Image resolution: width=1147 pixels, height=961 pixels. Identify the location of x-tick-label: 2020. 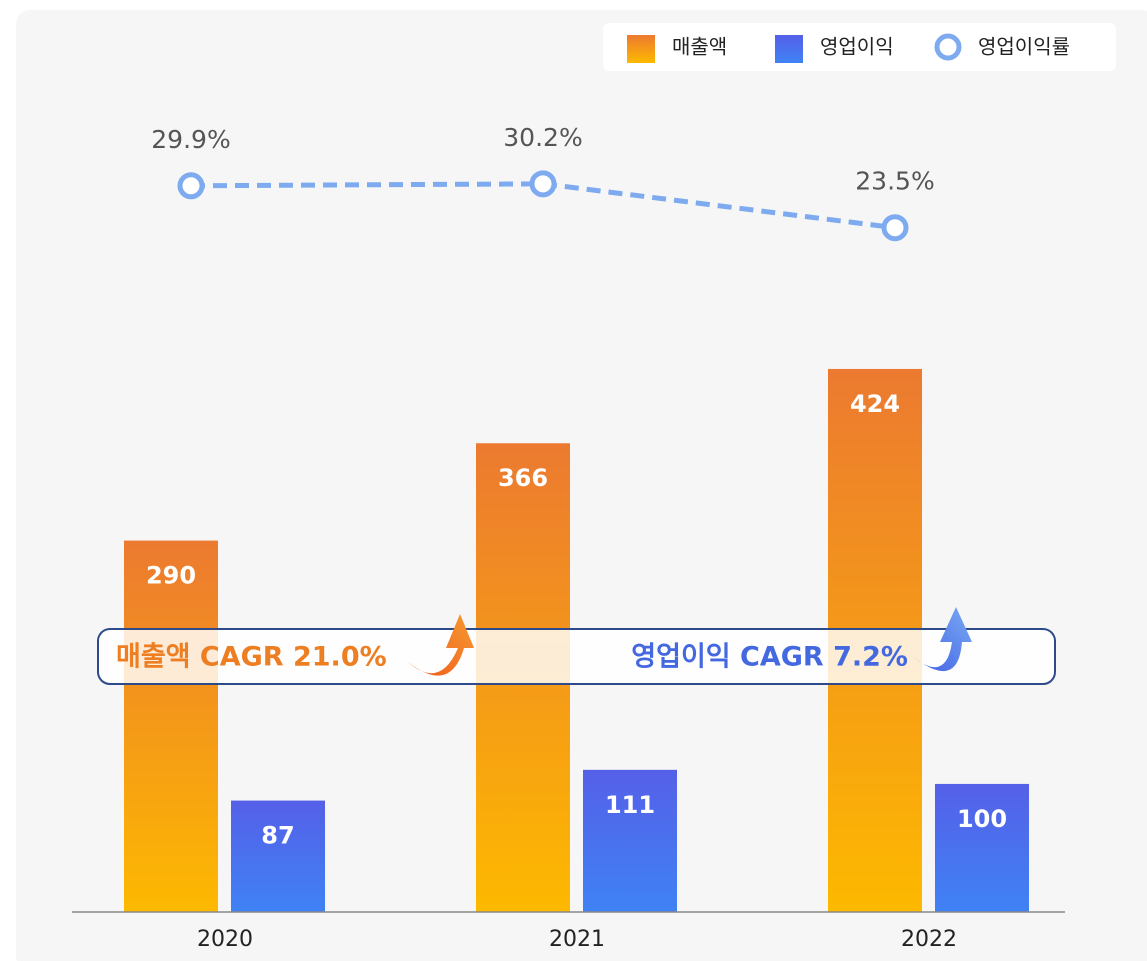
(225, 939).